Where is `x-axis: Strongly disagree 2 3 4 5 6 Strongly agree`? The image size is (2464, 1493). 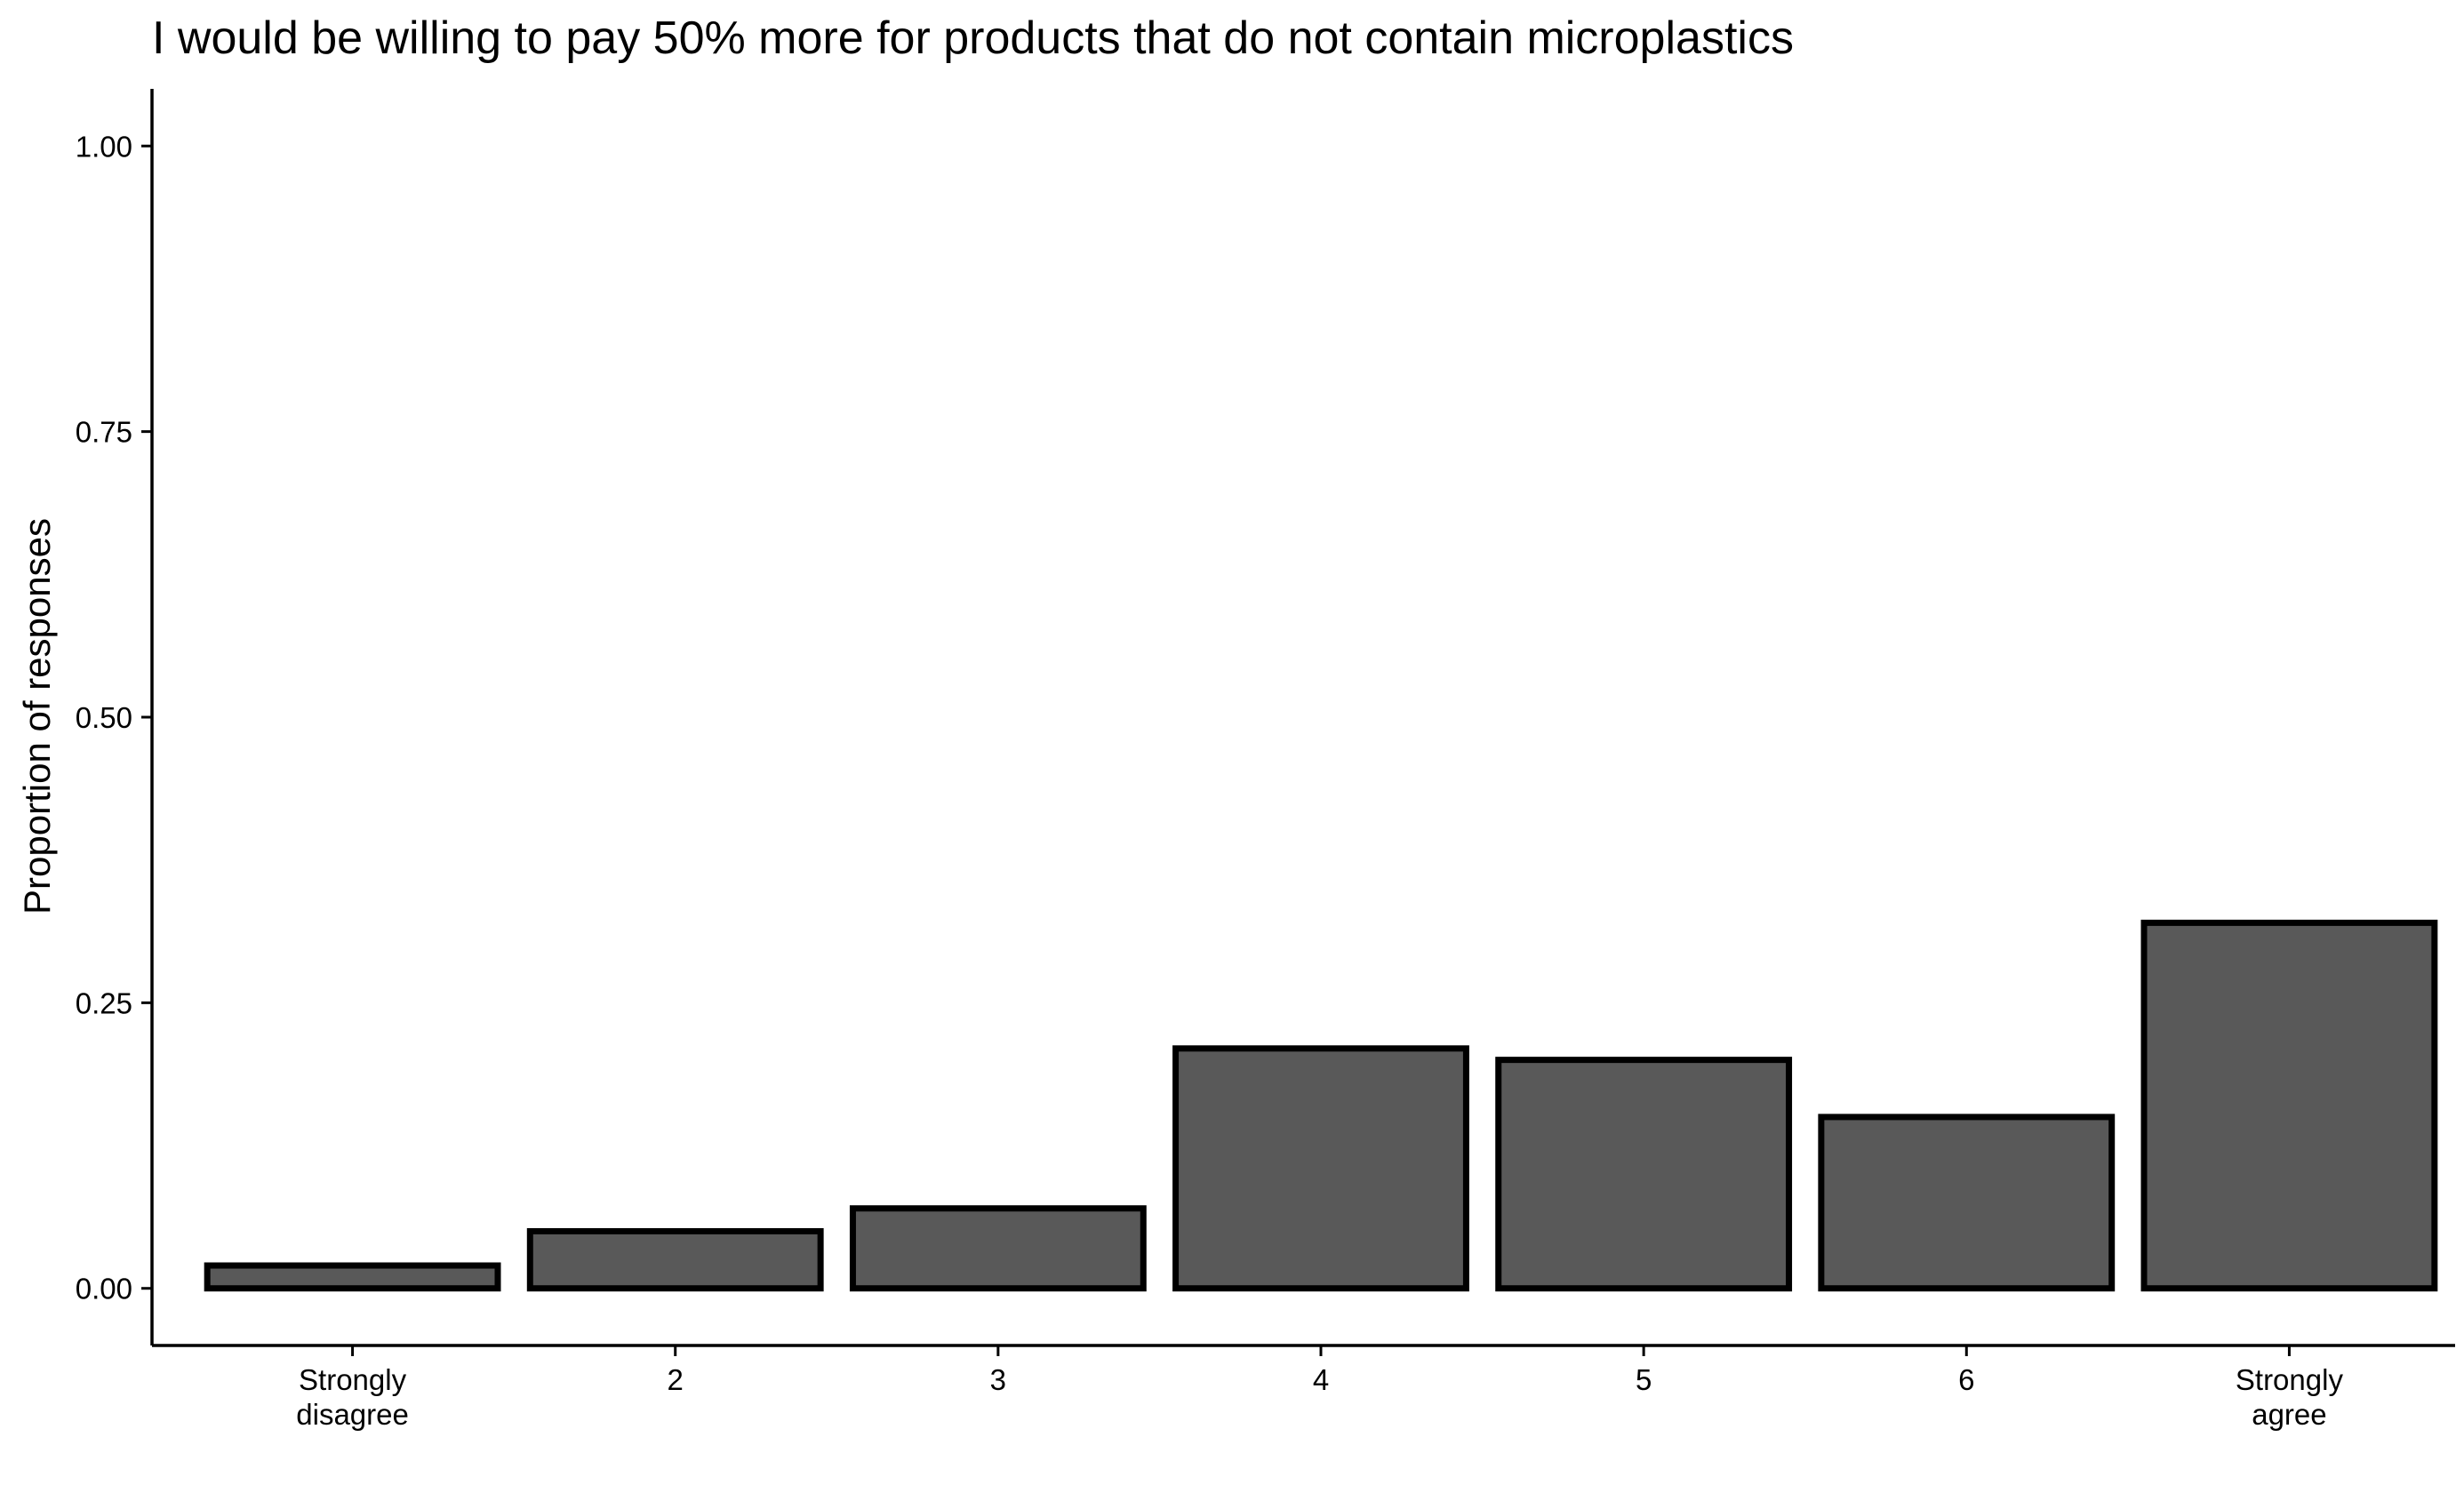
x-axis: Strongly disagree 2 3 4 5 6 Strongly agree is located at coordinates (1319, 1388).